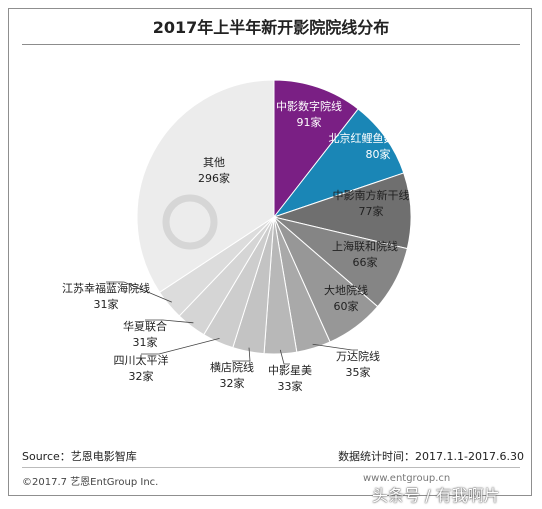 This screenshot has width=542, height=509. Describe the element at coordinates (365, 262) in the screenshot. I see `slice-value-4: 66家` at that location.